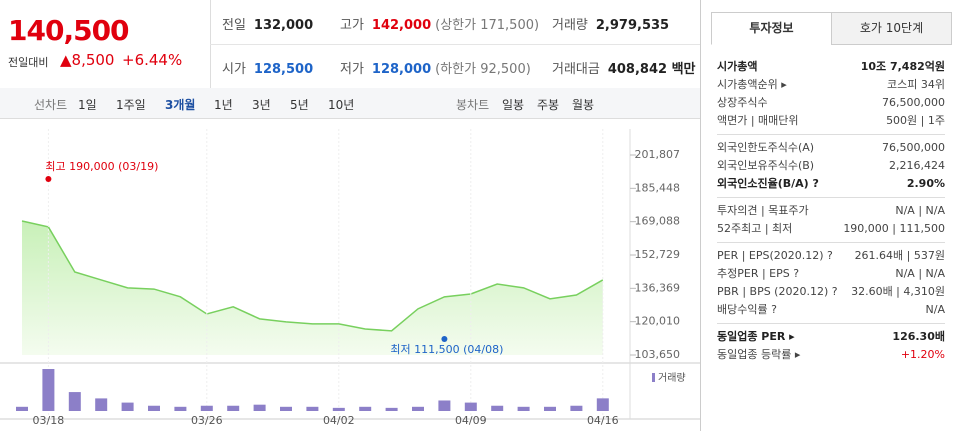 The width and height of the screenshot is (959, 431). What do you see at coordinates (766, 165) in the screenshot?
I see `info-label: 외국인보유주식수(B)` at bounding box center [766, 165].